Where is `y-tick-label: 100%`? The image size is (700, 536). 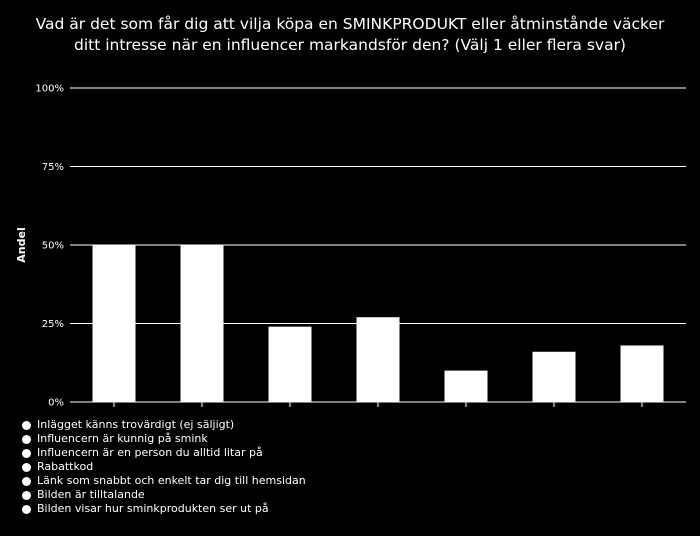 y-tick-label: 100% is located at coordinates (49, 89).